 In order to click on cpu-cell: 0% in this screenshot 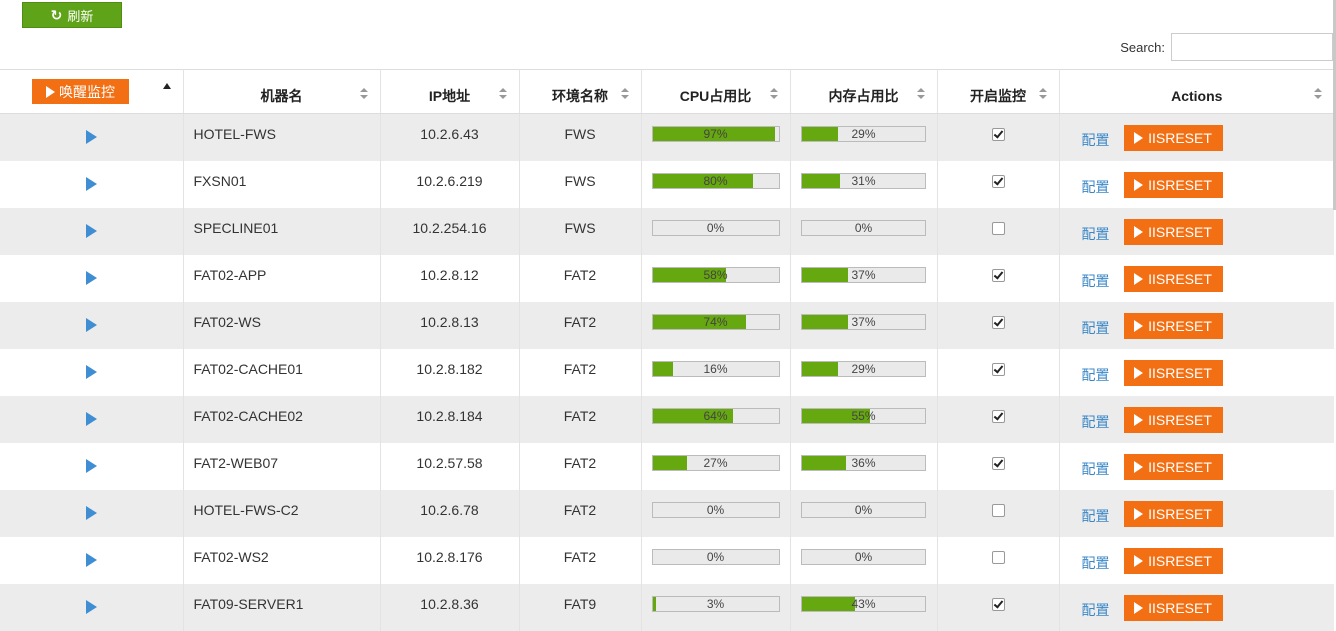, I will do `click(716, 560)`.